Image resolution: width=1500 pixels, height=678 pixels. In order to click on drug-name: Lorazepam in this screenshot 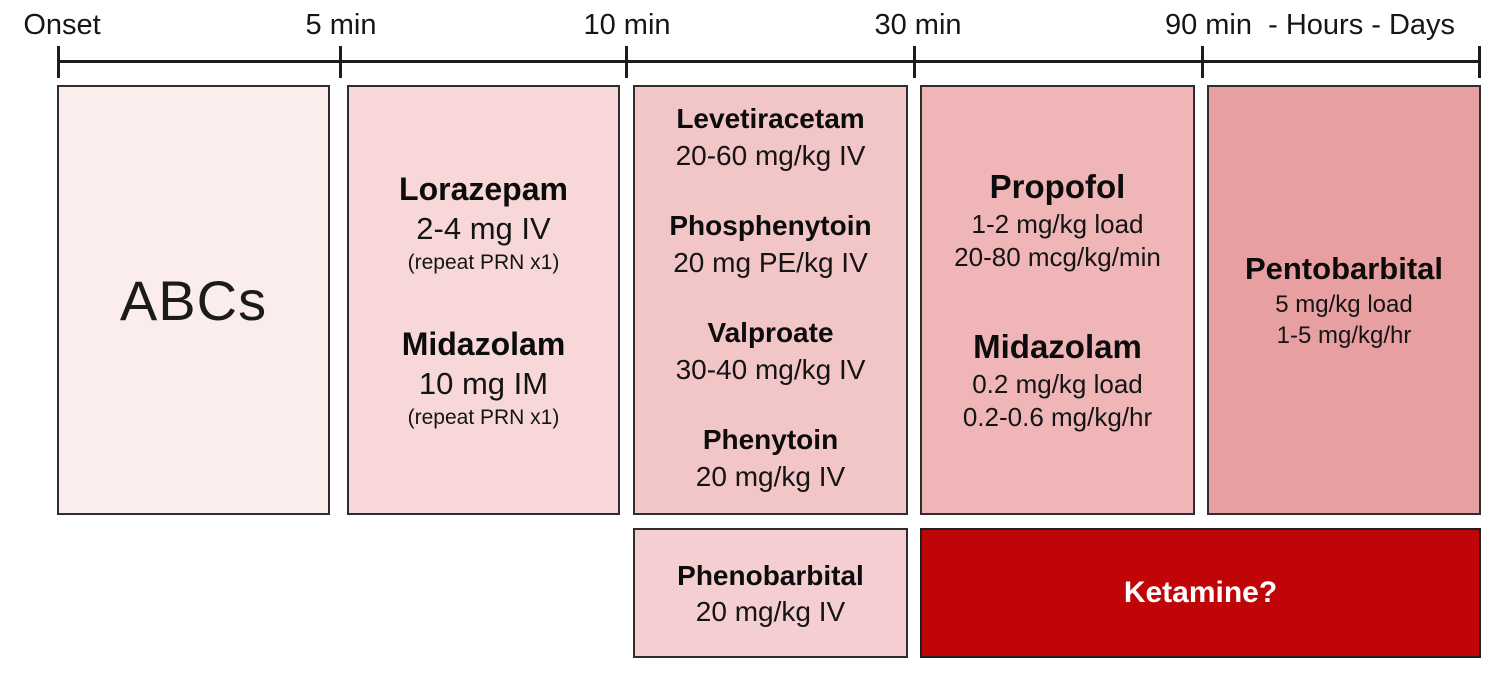, I will do `click(483, 189)`.